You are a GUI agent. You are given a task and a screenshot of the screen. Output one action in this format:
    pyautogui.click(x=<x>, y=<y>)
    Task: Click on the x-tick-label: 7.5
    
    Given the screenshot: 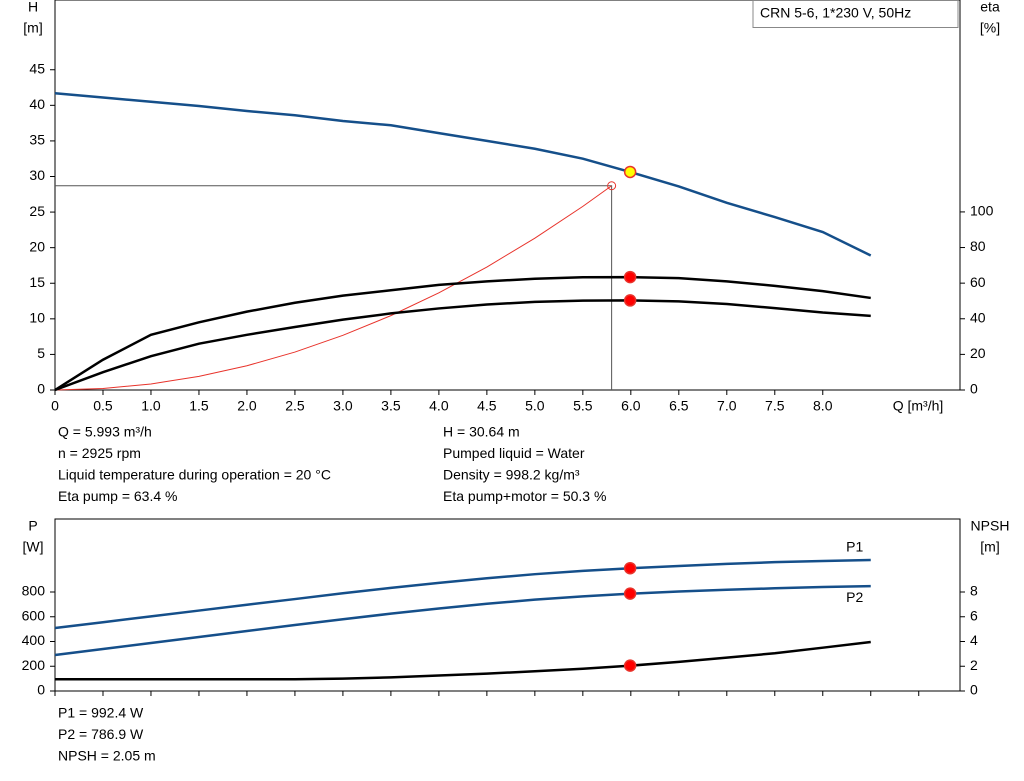 What is the action you would take?
    pyautogui.click(x=775, y=406)
    